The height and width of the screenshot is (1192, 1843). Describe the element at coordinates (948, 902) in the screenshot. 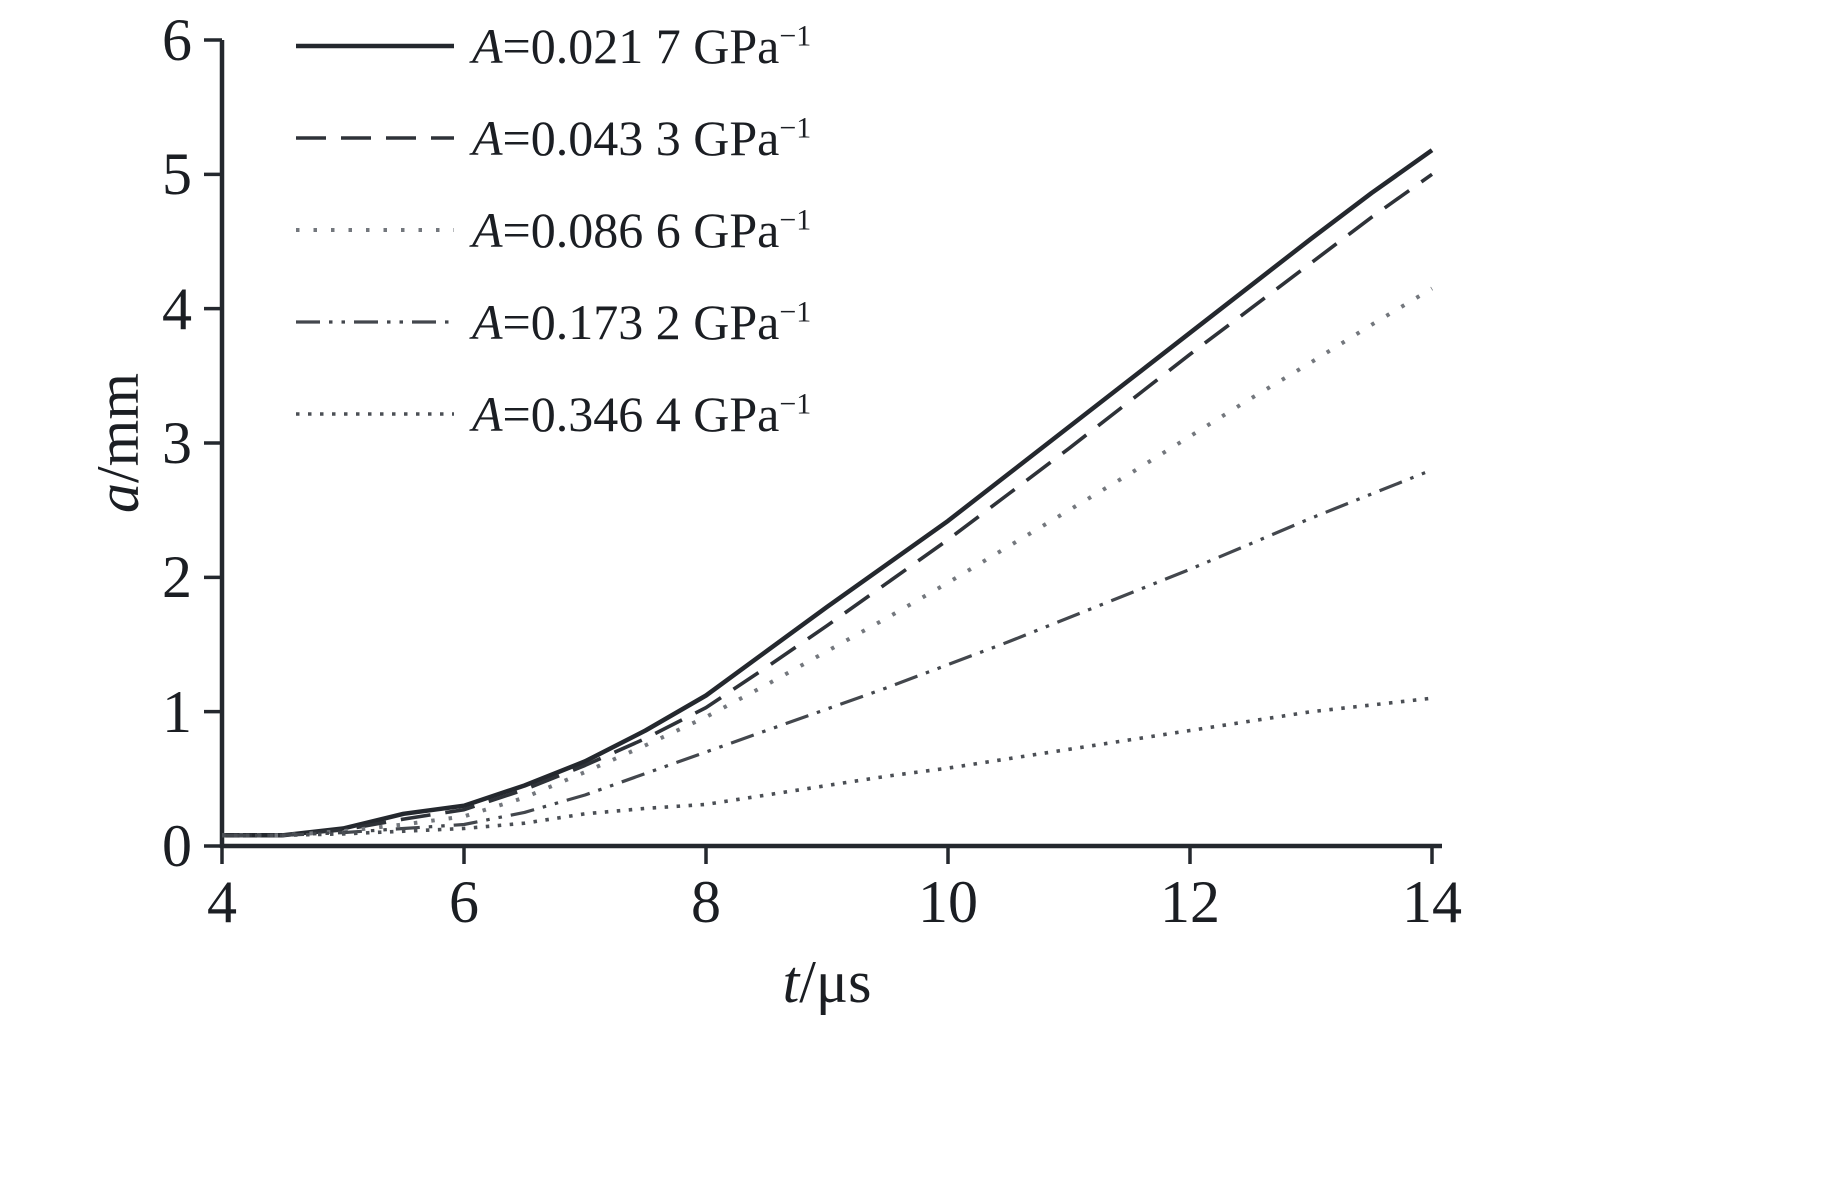

I see `x-tick-label: 10` at that location.